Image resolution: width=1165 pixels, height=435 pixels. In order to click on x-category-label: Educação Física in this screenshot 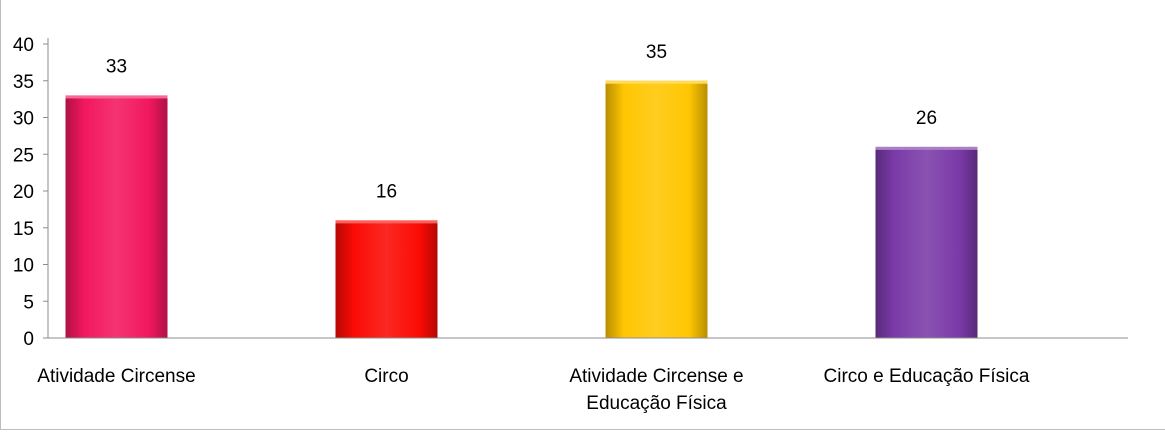, I will do `click(656, 403)`.